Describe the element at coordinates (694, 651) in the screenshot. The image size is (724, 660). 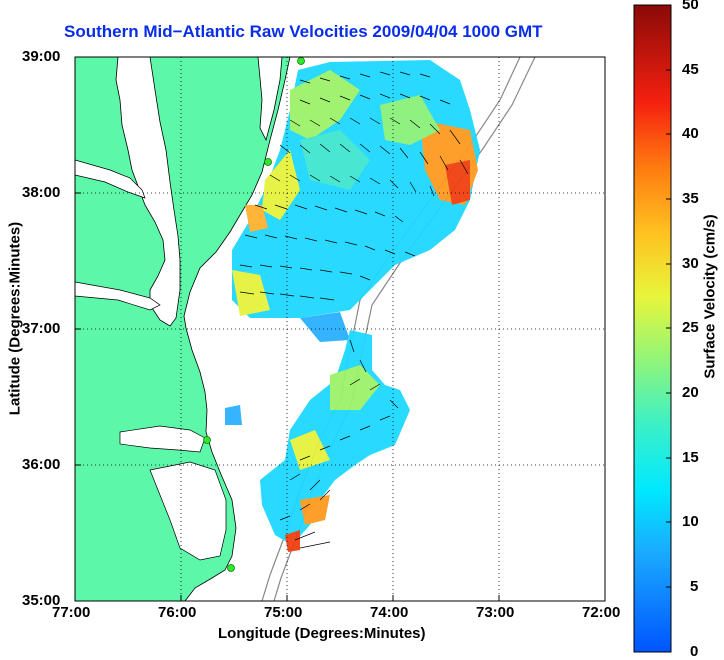
I see `colorbar-tick-label: 0` at that location.